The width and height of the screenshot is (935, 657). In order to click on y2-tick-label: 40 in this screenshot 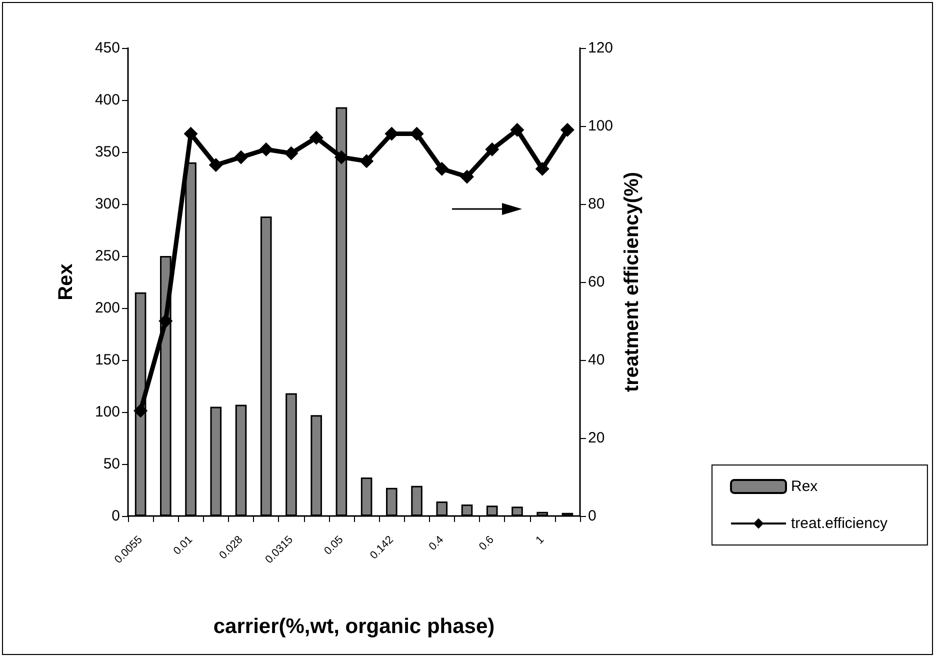, I will do `click(596, 360)`.